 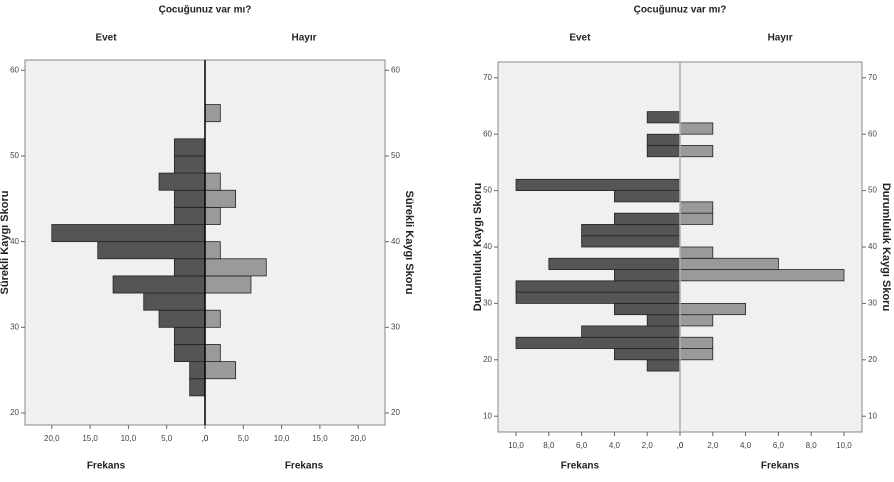 What do you see at coordinates (615, 445) in the screenshot?
I see `x-tick-label: 4,0` at bounding box center [615, 445].